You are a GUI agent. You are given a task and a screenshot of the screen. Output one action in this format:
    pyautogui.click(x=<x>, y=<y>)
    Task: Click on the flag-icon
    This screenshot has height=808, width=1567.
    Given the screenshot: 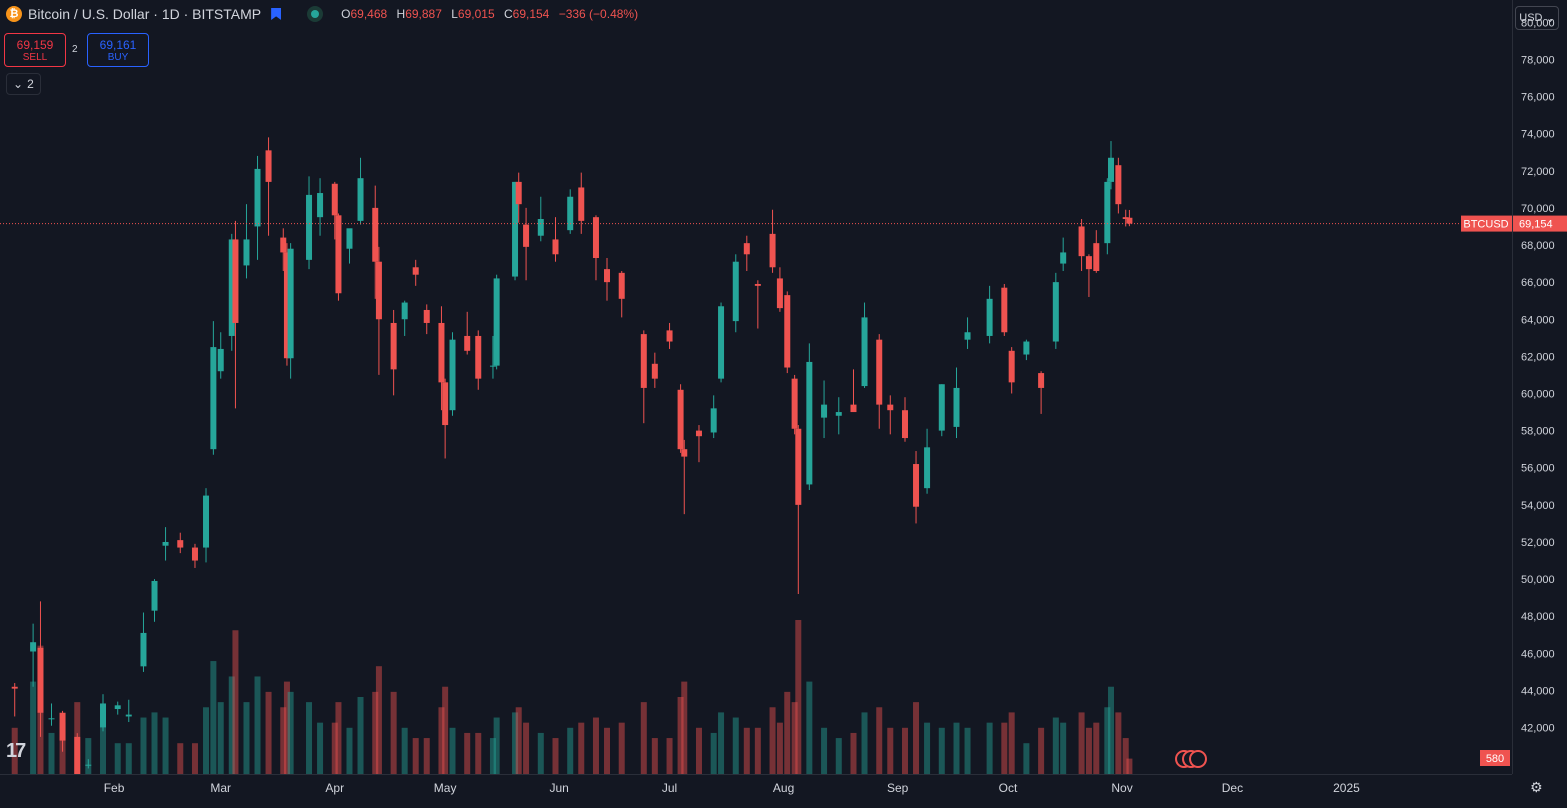 What is the action you would take?
    pyautogui.click(x=276, y=14)
    